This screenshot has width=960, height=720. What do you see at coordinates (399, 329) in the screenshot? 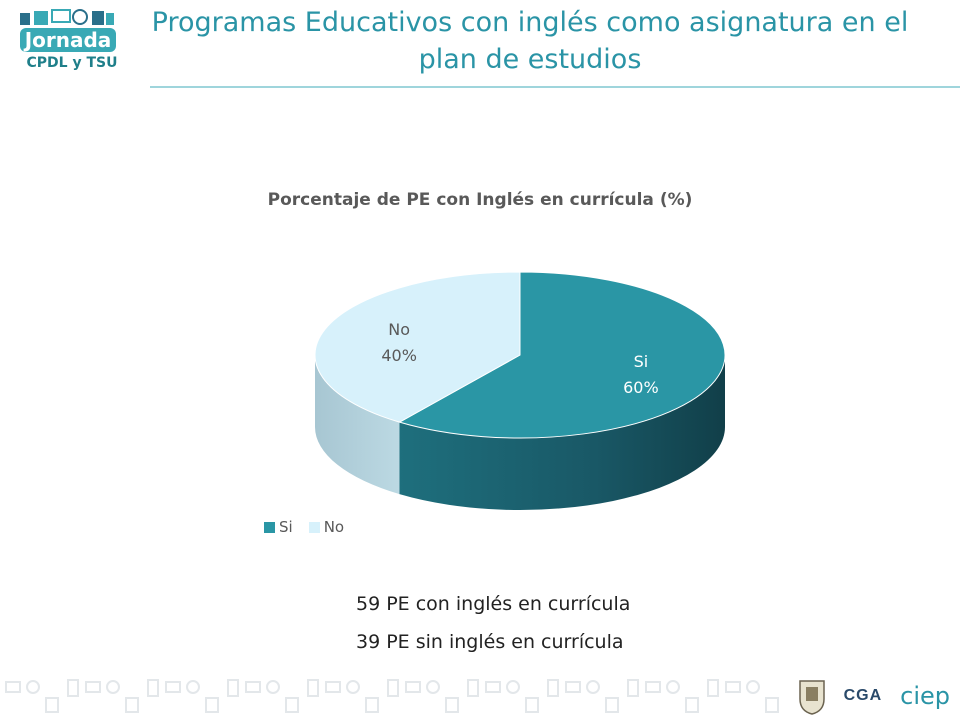
I see `pie-label-category-no: No` at bounding box center [399, 329].